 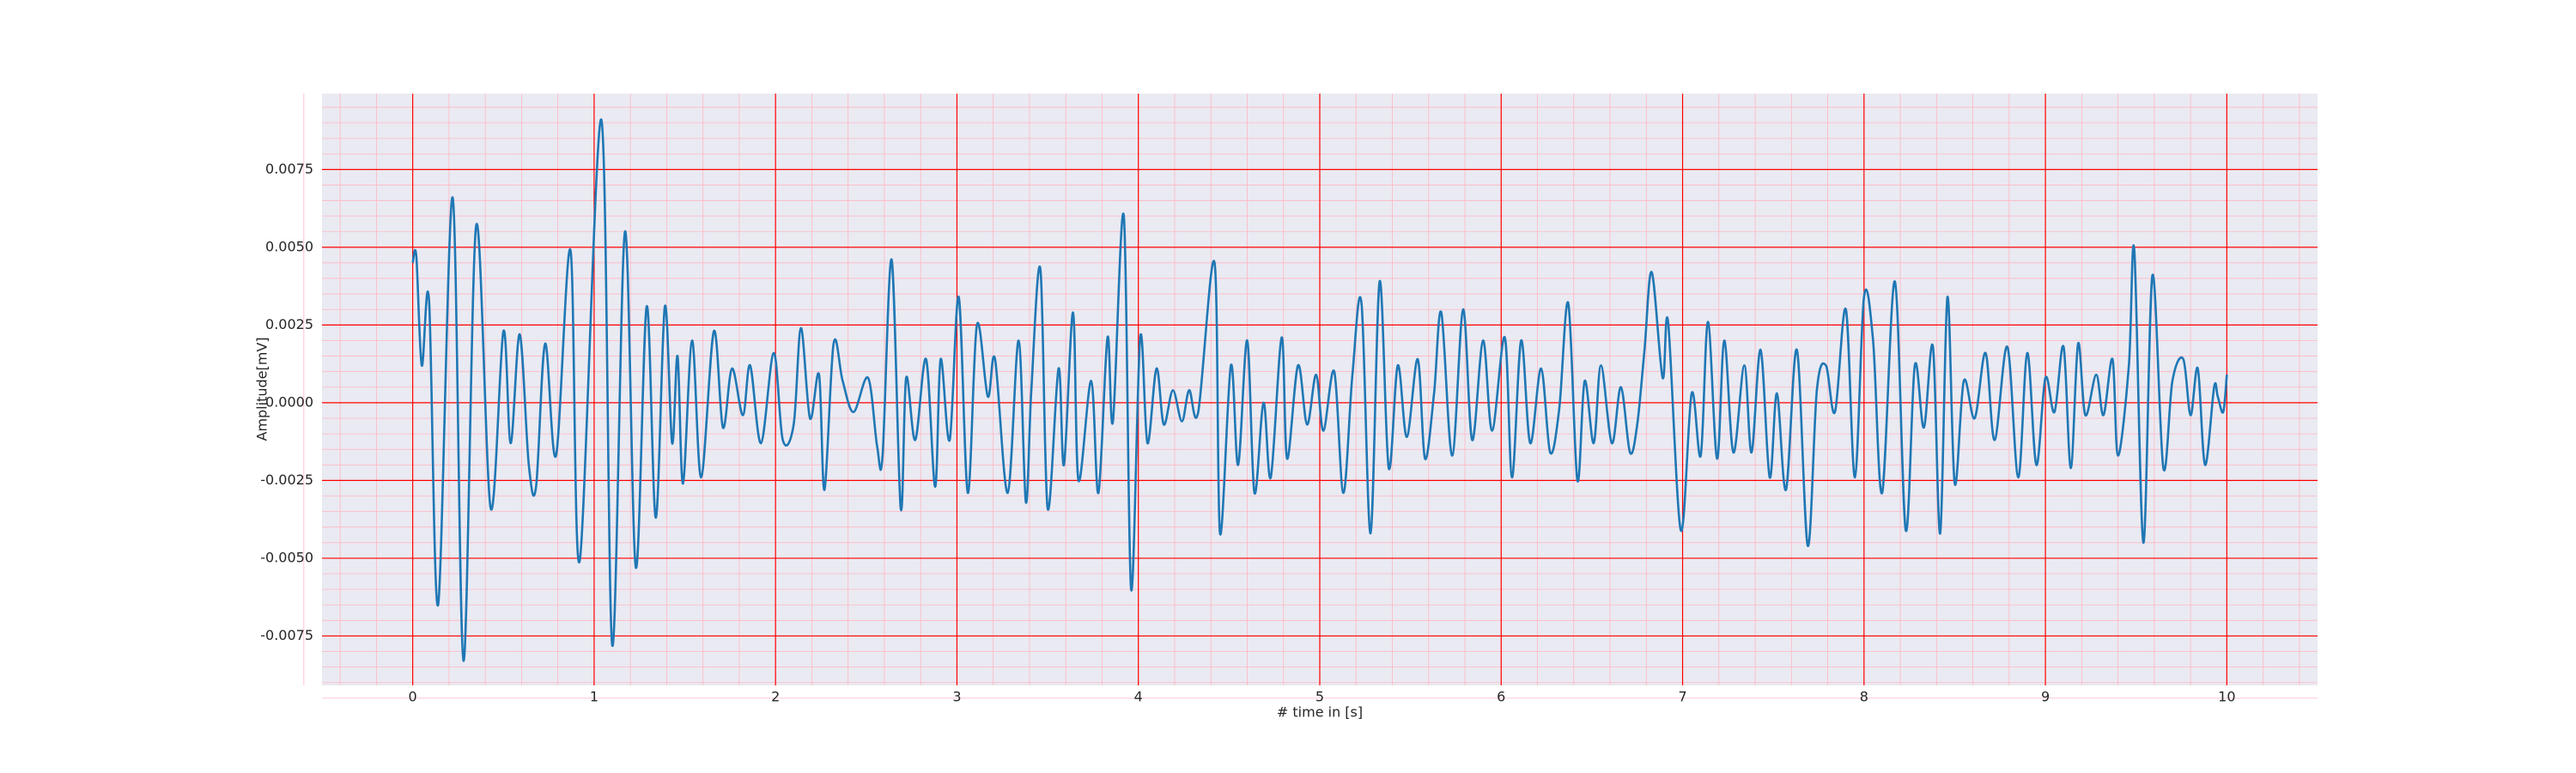 I want to click on x-tick-label: 5, so click(x=1319, y=697).